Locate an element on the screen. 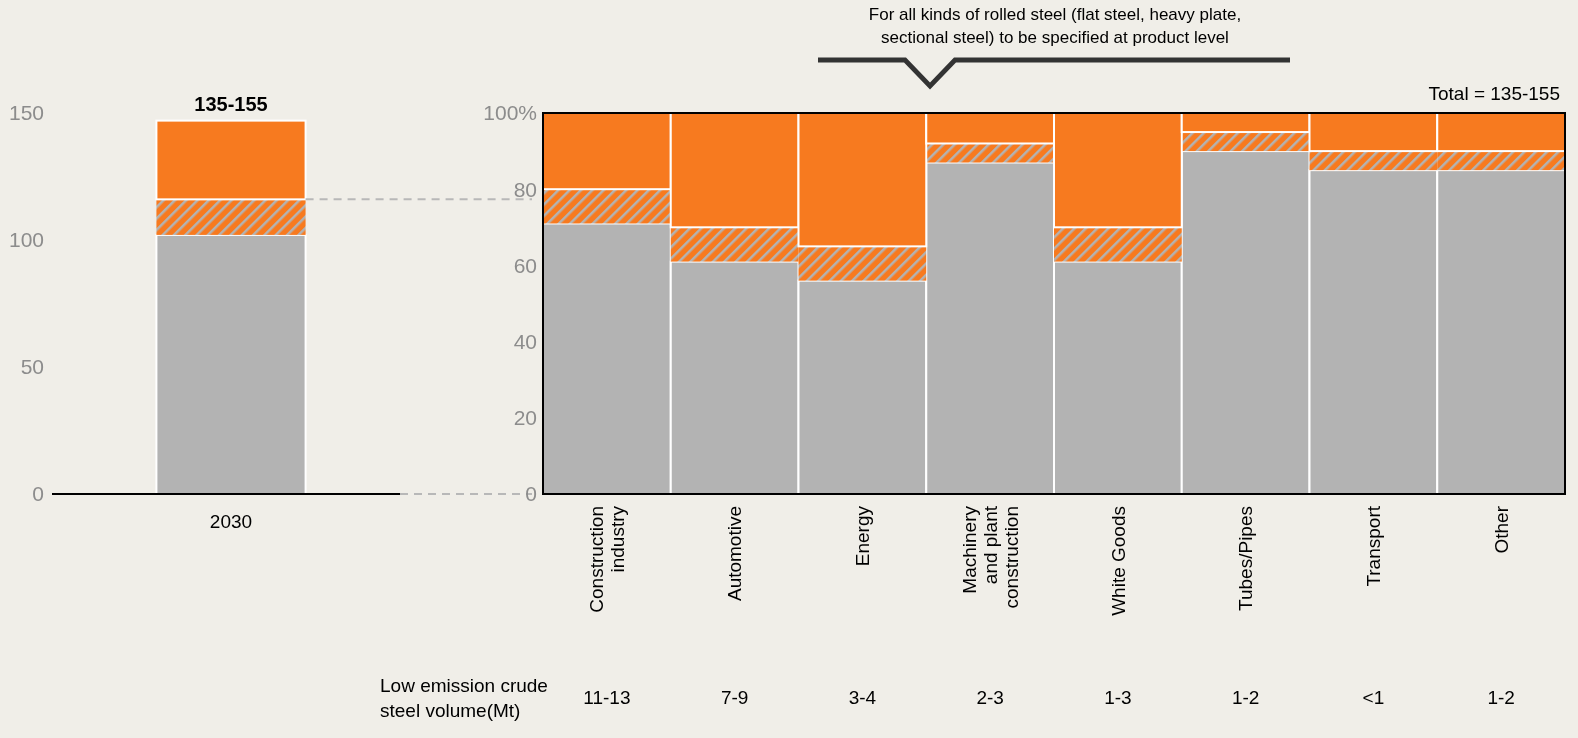  text: 1-3 is located at coordinates (1118, 697).